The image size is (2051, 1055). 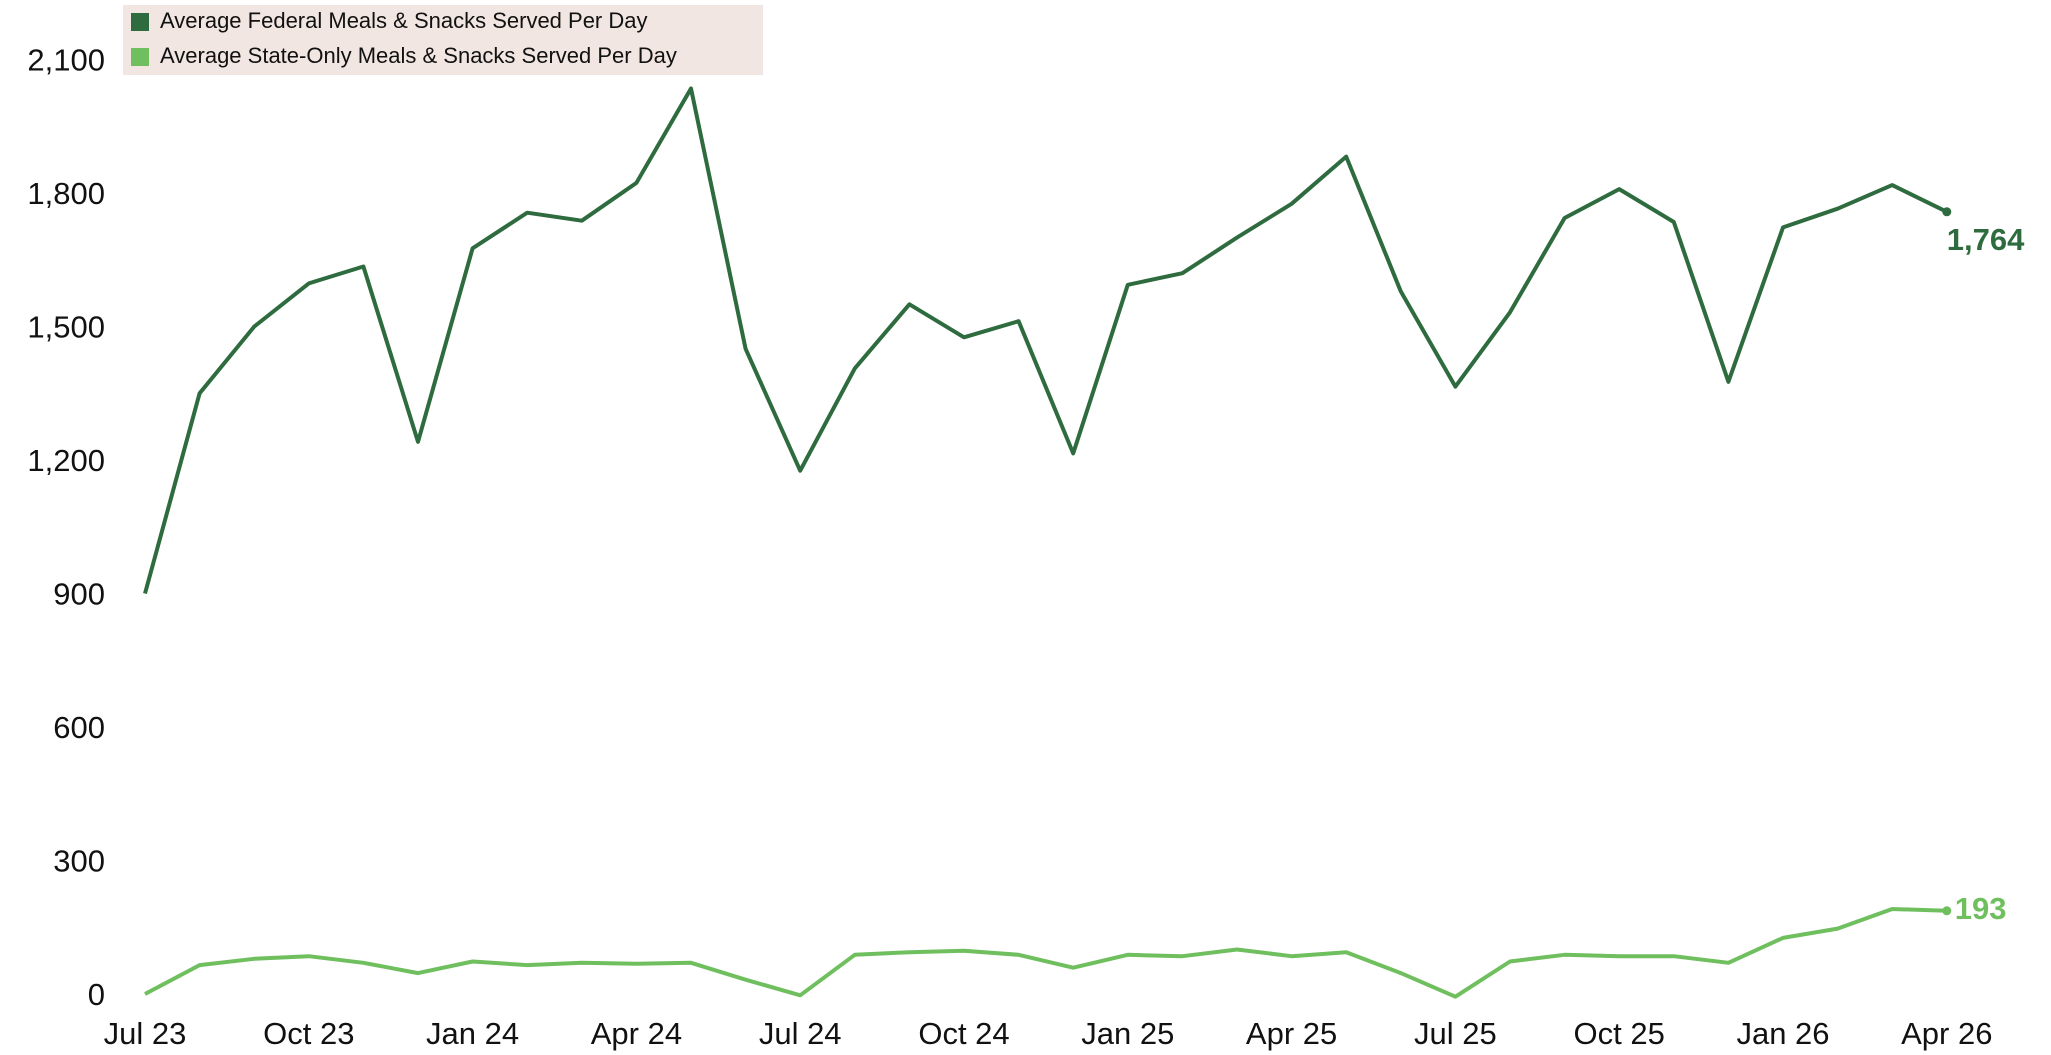 I want to click on x-tick-label: Apr 25, so click(x=1291, y=1033).